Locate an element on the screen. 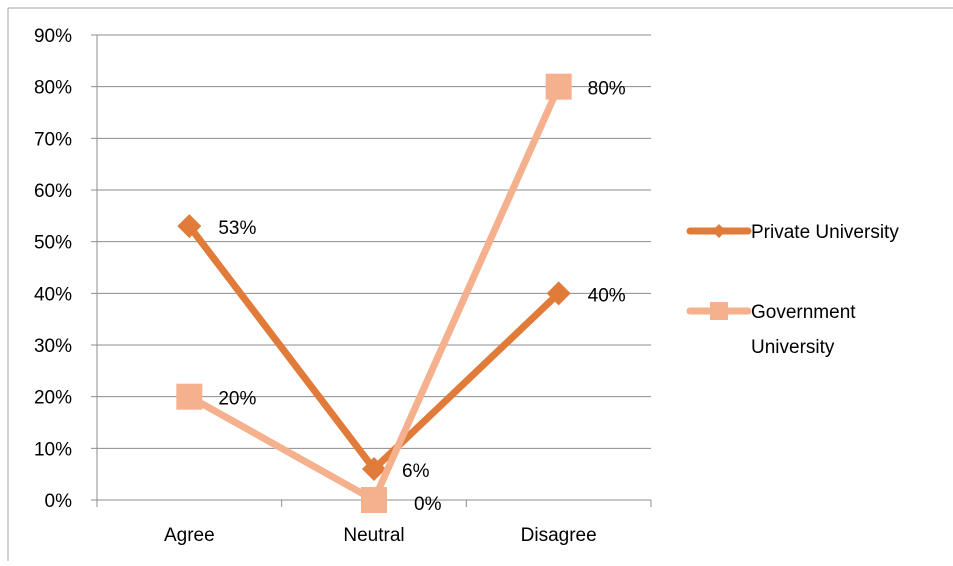 The width and height of the screenshot is (953, 566). y-tick-label: 70% is located at coordinates (53, 139).